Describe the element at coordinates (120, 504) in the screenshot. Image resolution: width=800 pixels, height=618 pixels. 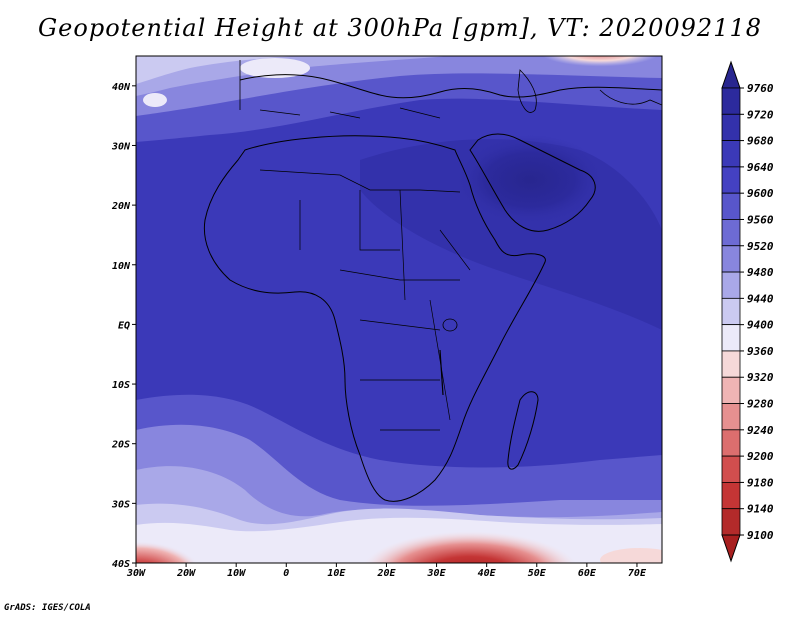
I see `lat-label: 30S` at that location.